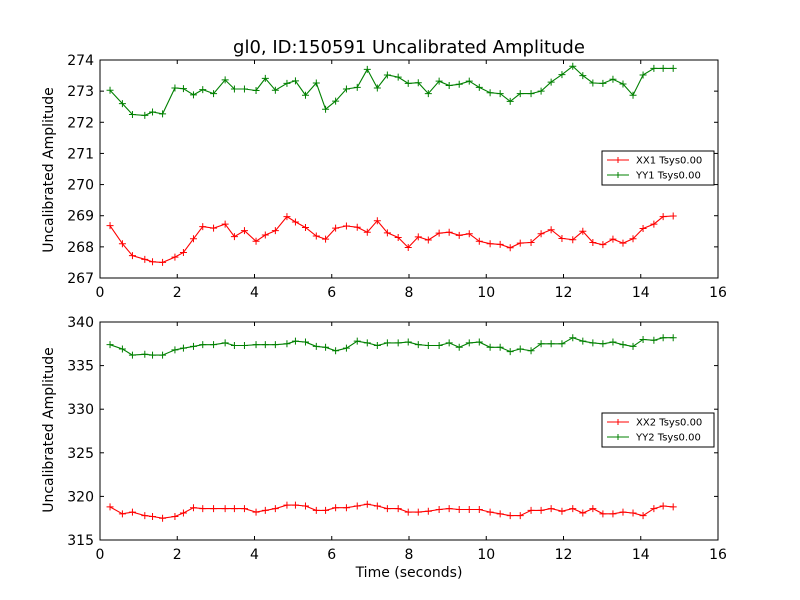 This screenshot has height=600, width=800. What do you see at coordinates (177, 293) in the screenshot?
I see `top-x-tick-label: 2` at bounding box center [177, 293].